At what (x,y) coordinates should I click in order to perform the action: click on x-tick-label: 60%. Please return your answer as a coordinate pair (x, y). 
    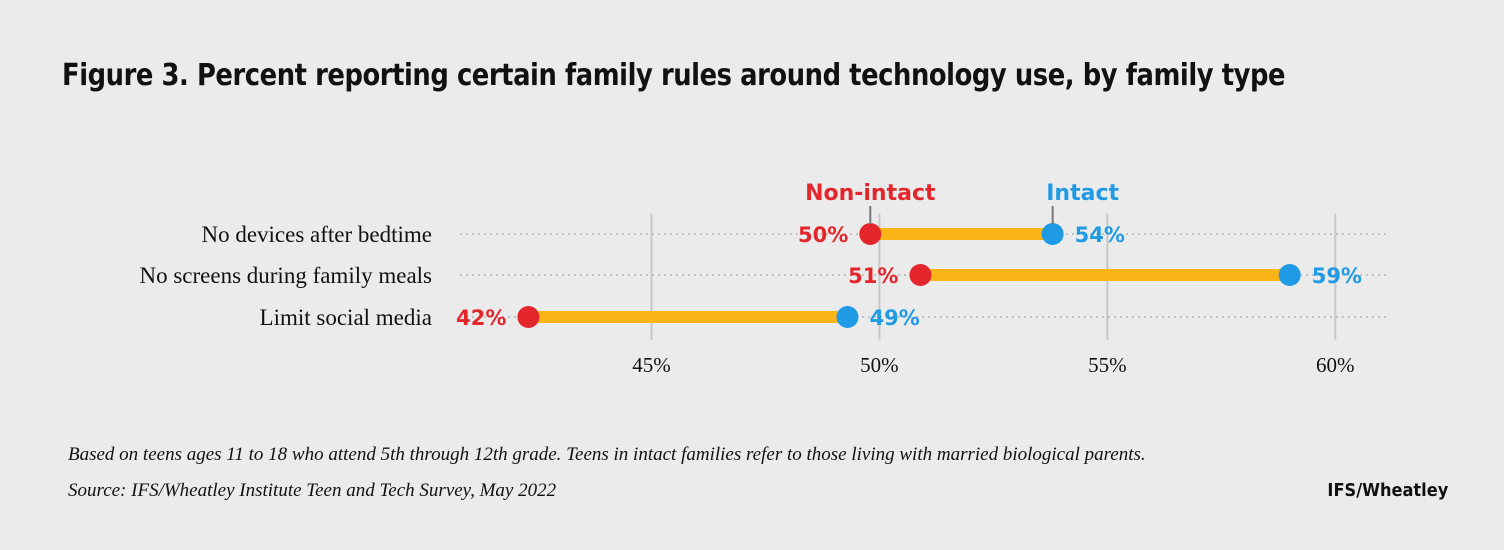
    Looking at the image, I should click on (1335, 365).